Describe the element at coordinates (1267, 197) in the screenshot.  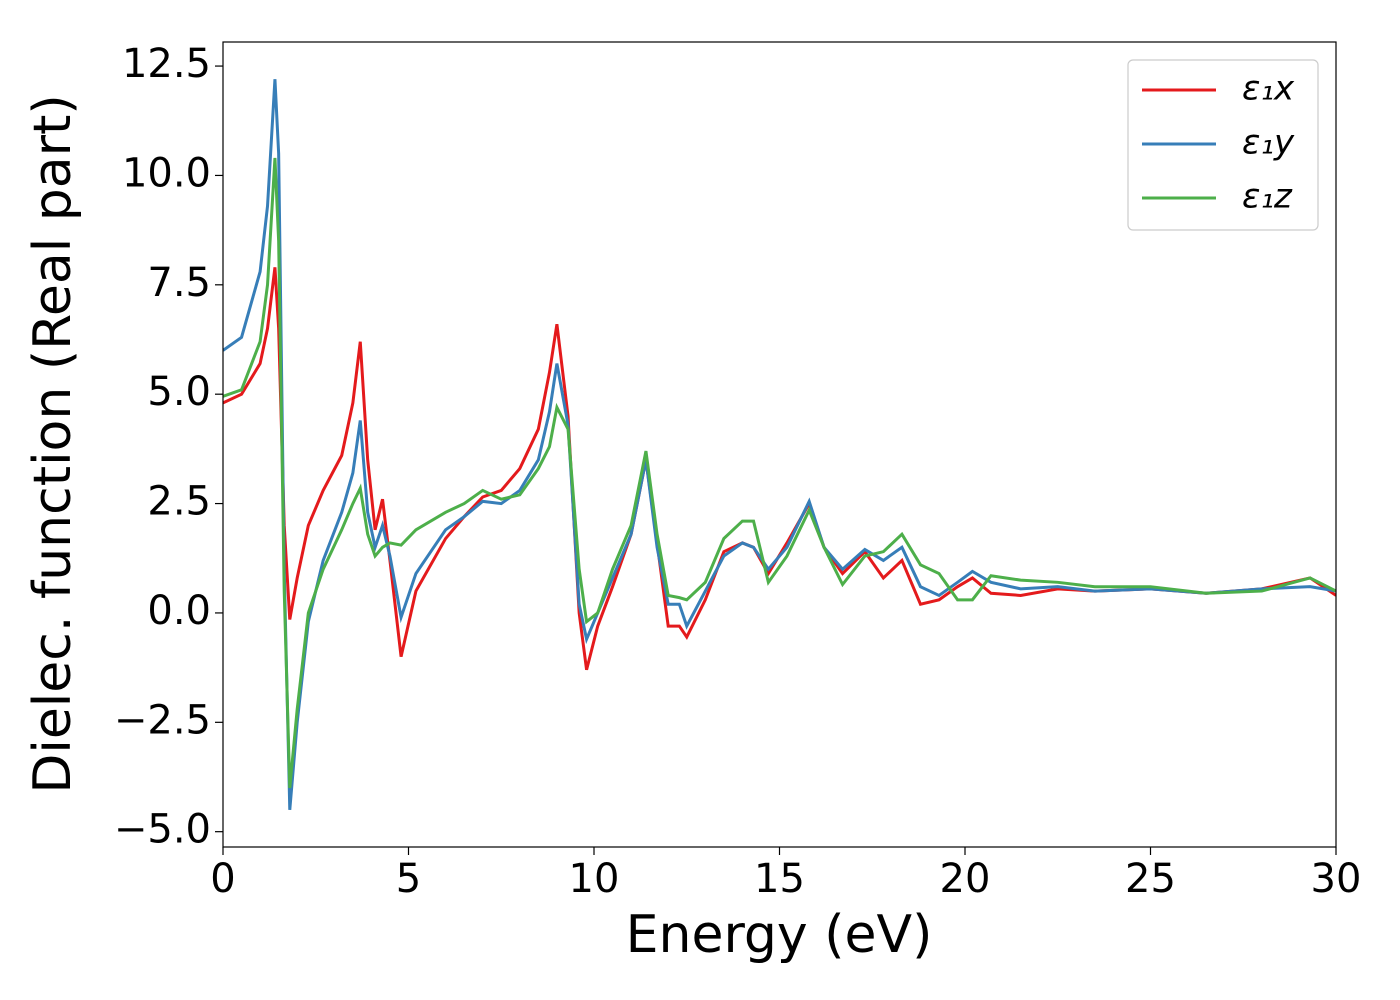
I see `legend-label: ε₁z` at that location.